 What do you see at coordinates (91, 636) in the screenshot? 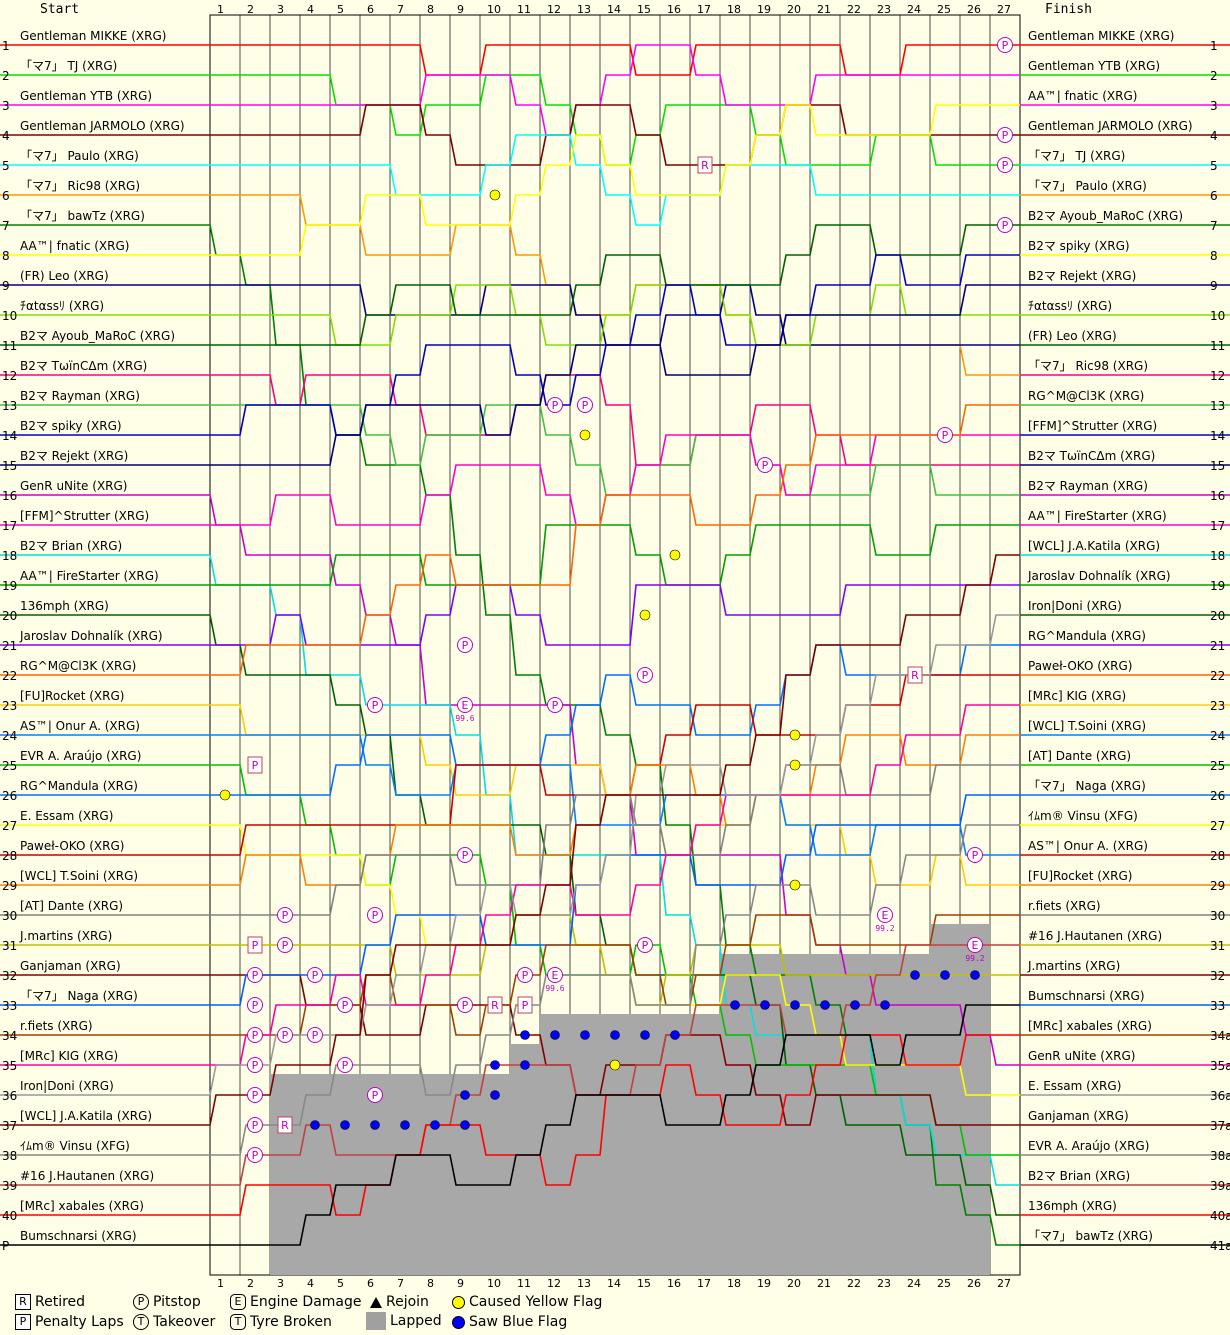
I see `start-driver-name: Jaroslav Dohnalík (XRG)` at bounding box center [91, 636].